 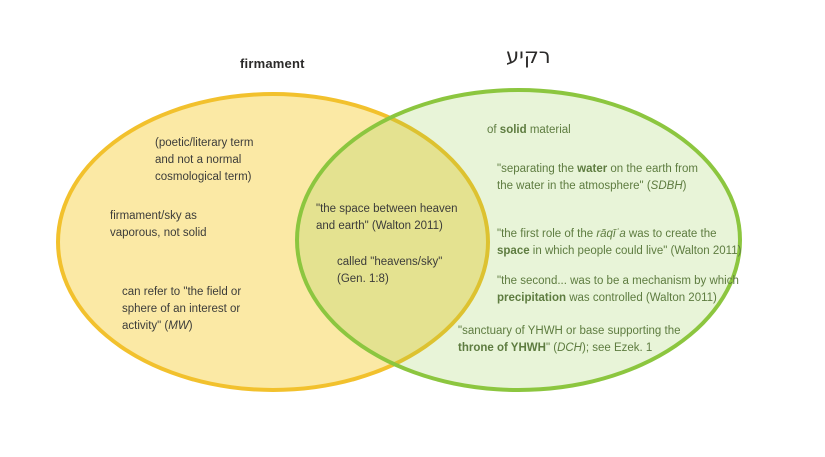 I want to click on firmament-title: firmament, so click(x=272, y=63).